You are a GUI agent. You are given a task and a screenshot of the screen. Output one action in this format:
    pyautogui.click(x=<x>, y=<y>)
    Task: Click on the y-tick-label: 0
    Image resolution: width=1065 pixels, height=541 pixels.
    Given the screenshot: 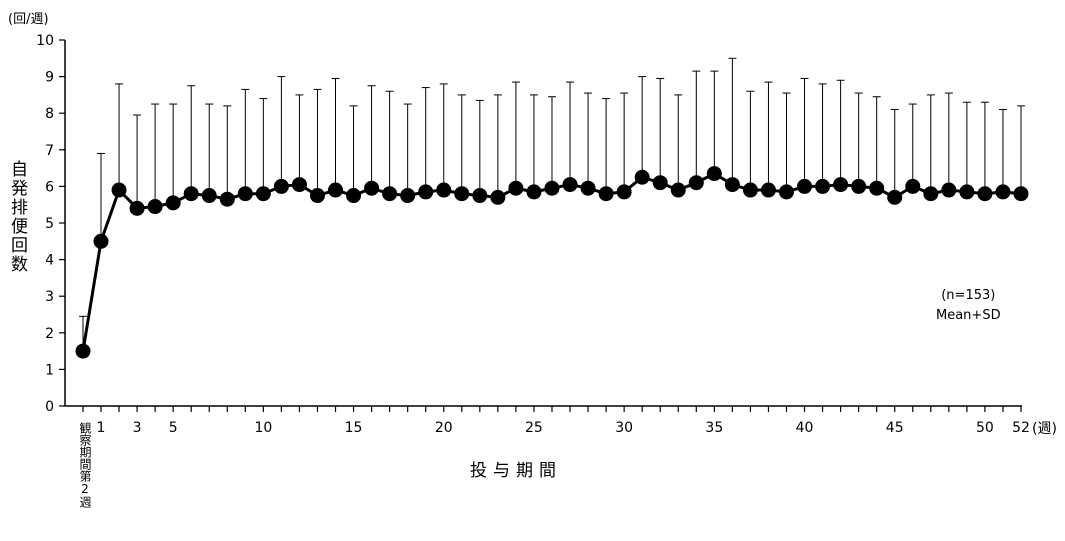 What is the action you would take?
    pyautogui.click(x=49, y=407)
    